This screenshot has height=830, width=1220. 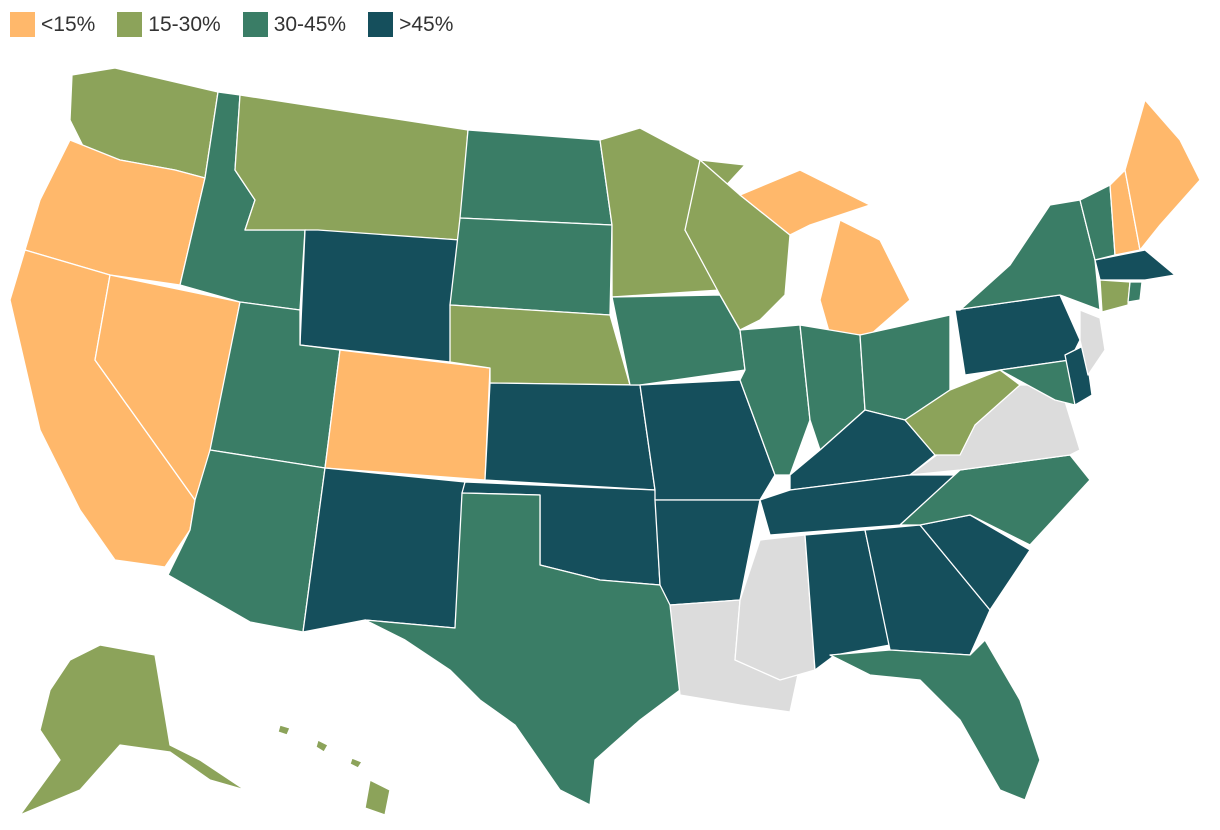 I want to click on state-florida, so click(x=935, y=720).